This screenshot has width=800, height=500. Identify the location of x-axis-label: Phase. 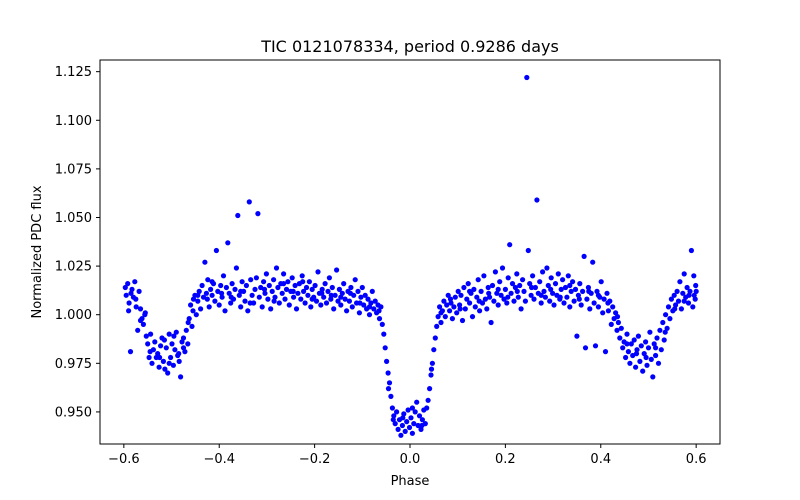
(410, 481).